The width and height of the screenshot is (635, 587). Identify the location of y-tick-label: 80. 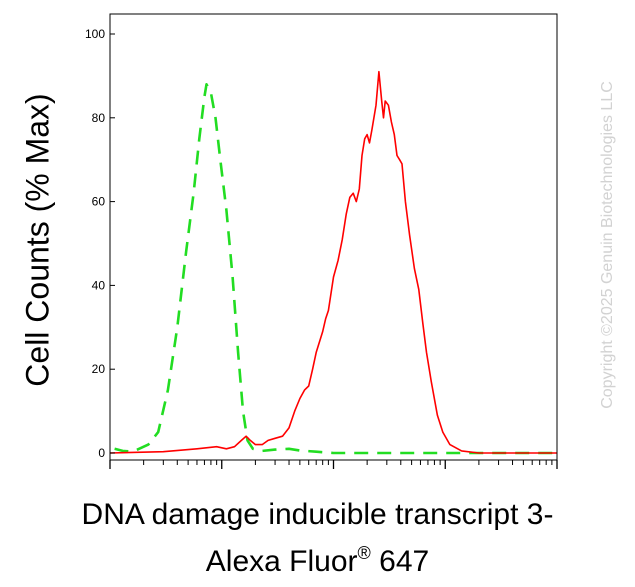
(99, 118).